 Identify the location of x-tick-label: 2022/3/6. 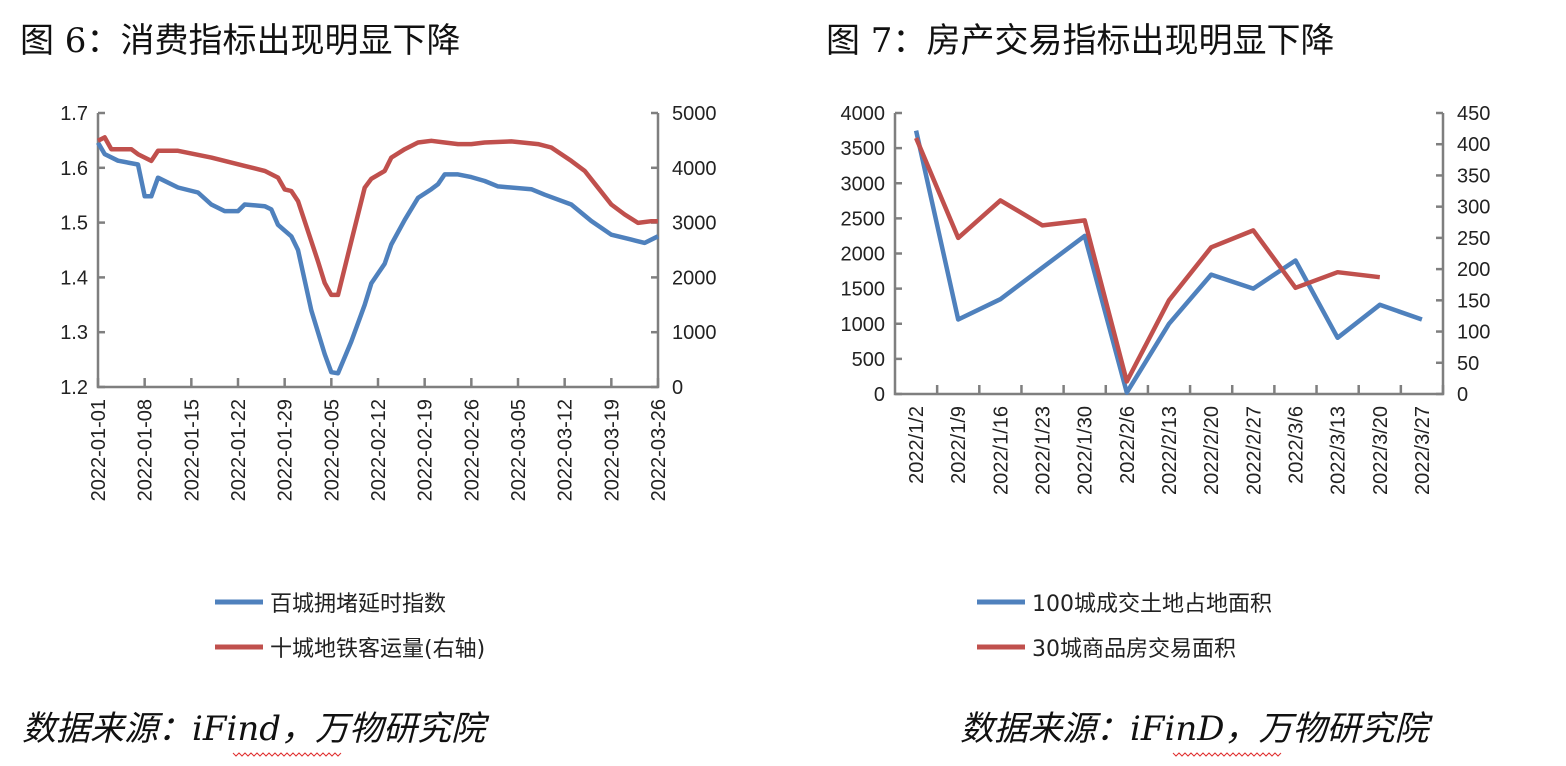
(1296, 445).